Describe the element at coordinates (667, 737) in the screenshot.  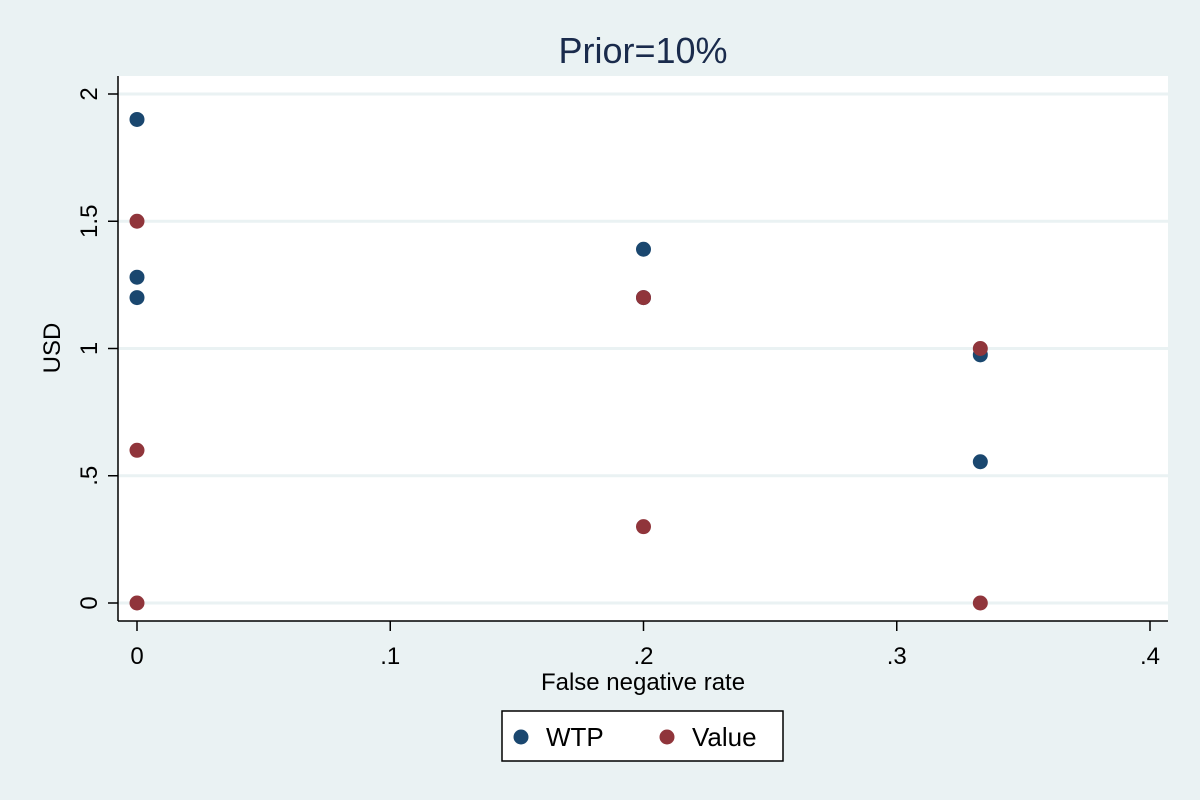
I see `legend-marker-value` at that location.